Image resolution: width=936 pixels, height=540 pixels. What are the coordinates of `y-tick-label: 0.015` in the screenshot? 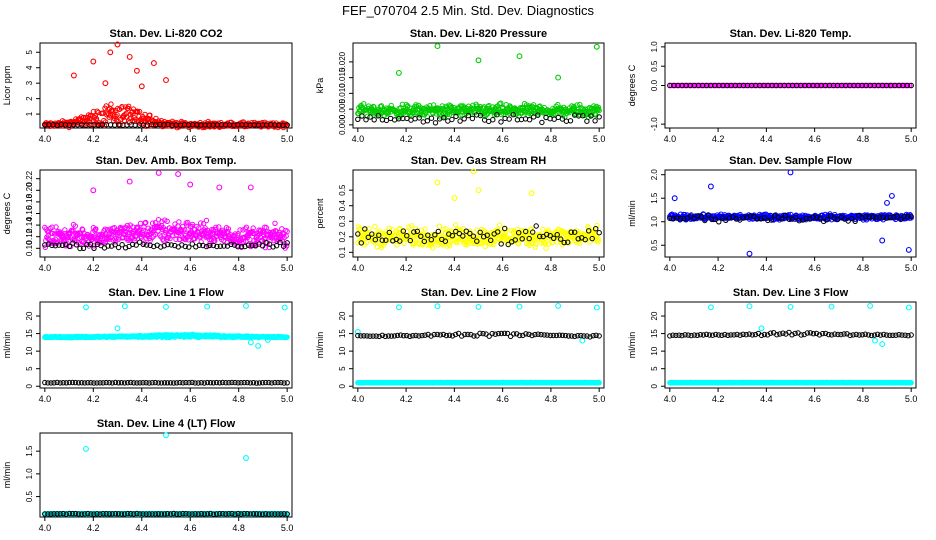 It's located at (342, 77).